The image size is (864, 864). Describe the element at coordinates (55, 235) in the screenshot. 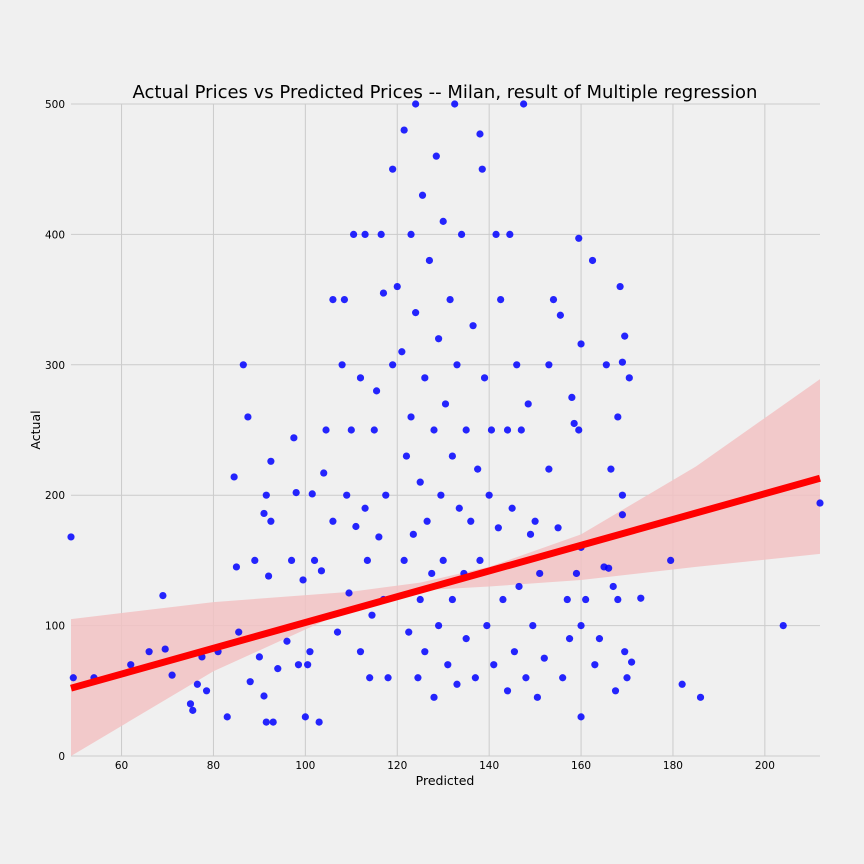

I see `y-tick-label: 400` at that location.